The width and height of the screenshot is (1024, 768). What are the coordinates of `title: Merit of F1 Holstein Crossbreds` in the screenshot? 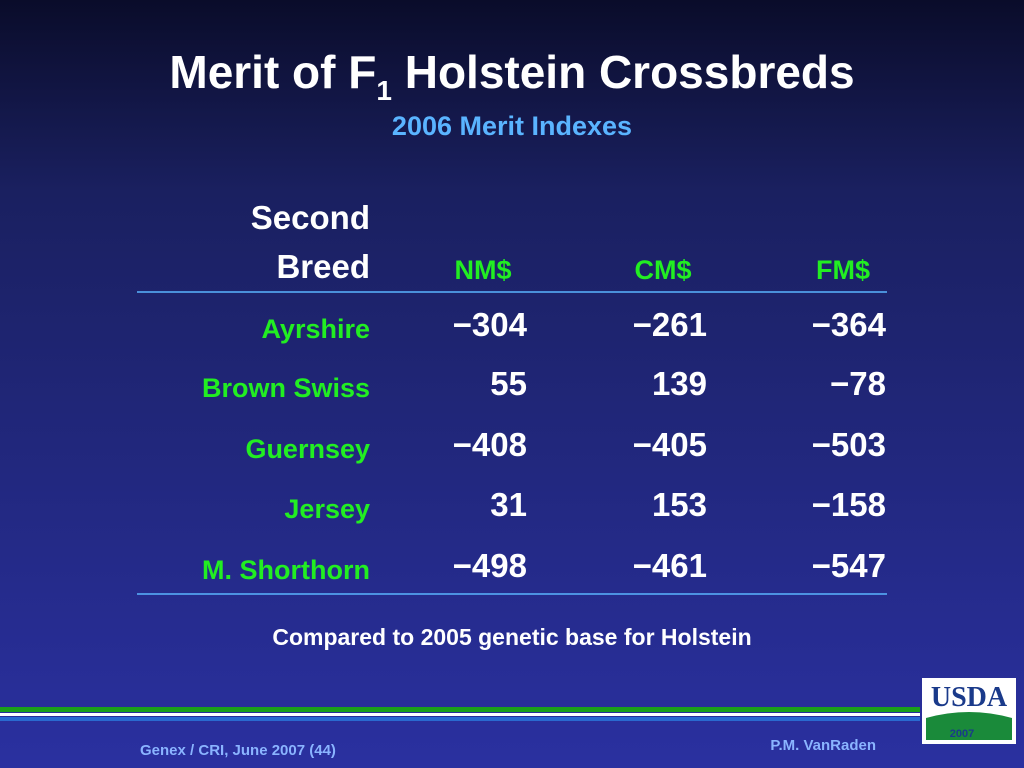 It's located at (511, 76).